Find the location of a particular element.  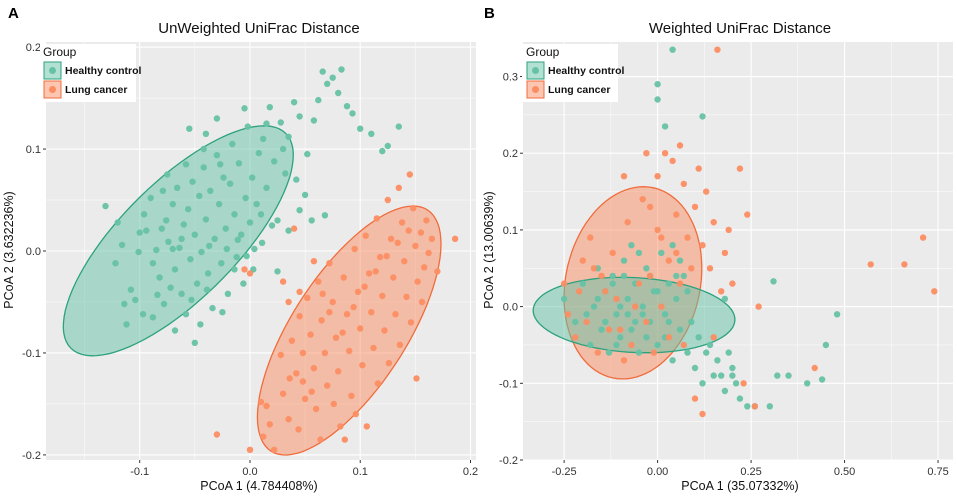

panel-b-legend-title: Group is located at coordinates (543, 52).